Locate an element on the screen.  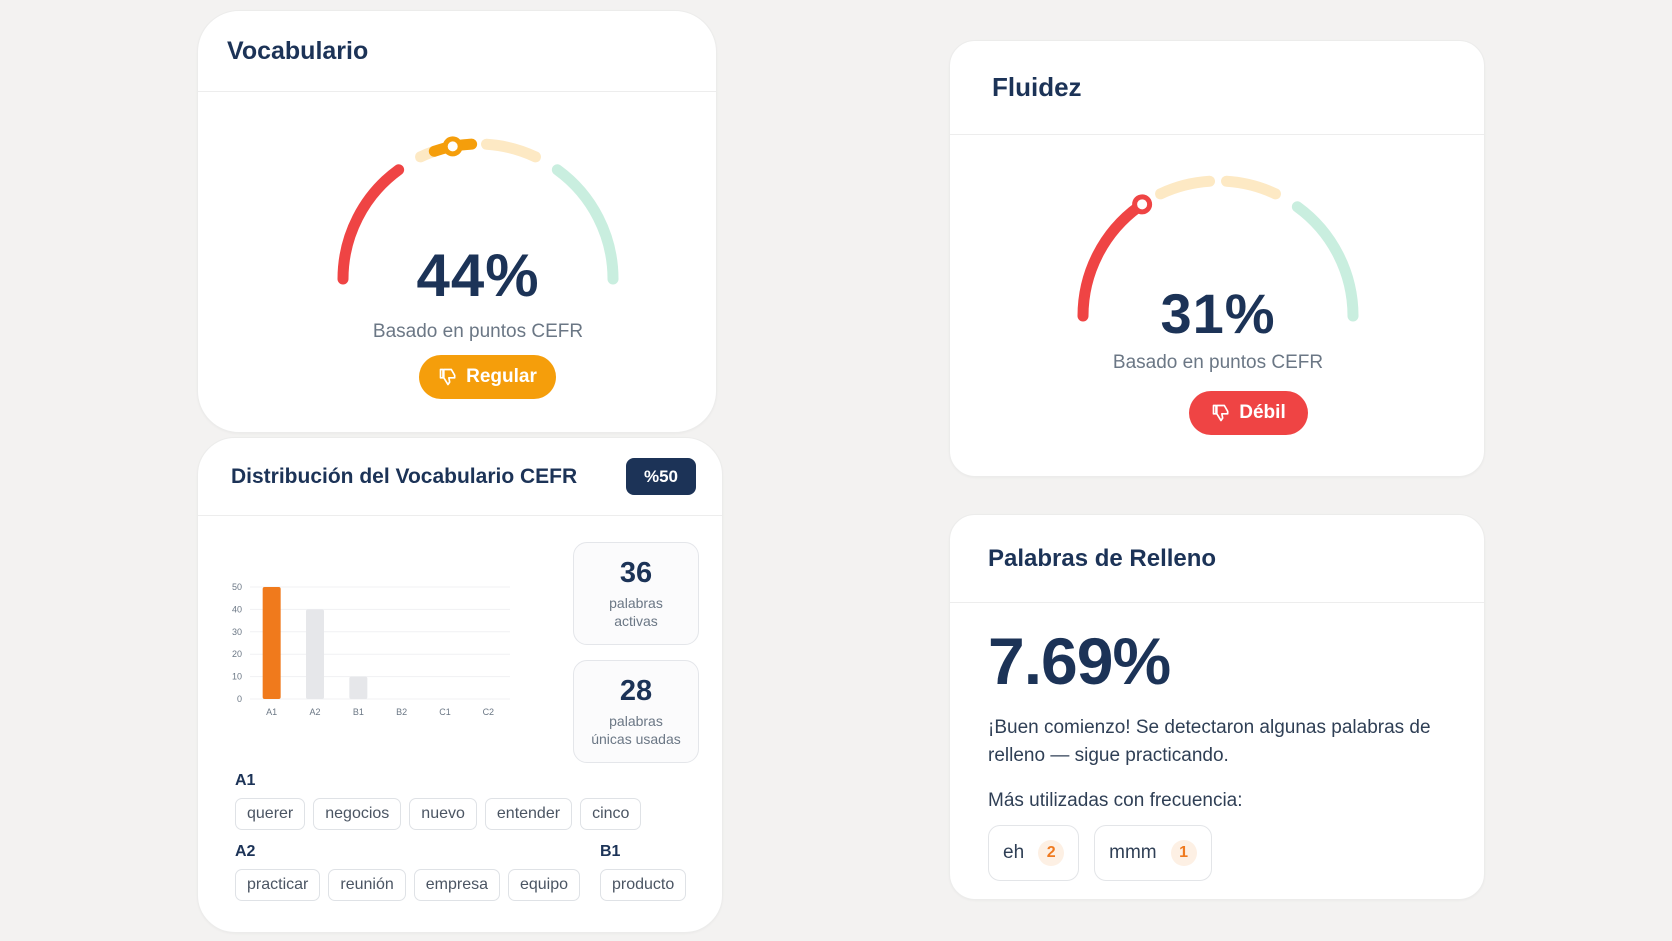
gauge-percent: 44% is located at coordinates (478, 275).